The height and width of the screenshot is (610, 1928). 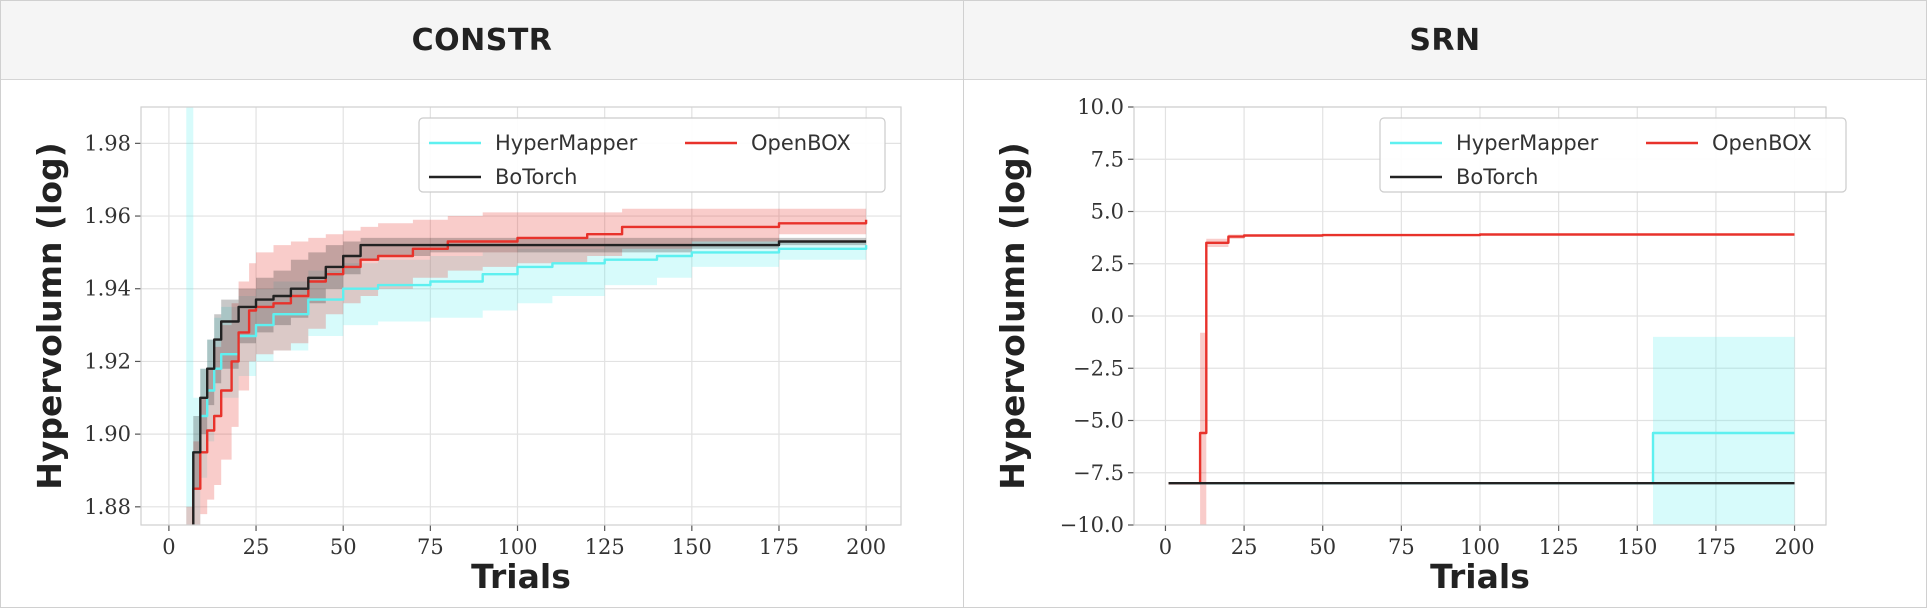 What do you see at coordinates (1716, 547) in the screenshot?
I see `srn-xtick-label: 175` at bounding box center [1716, 547].